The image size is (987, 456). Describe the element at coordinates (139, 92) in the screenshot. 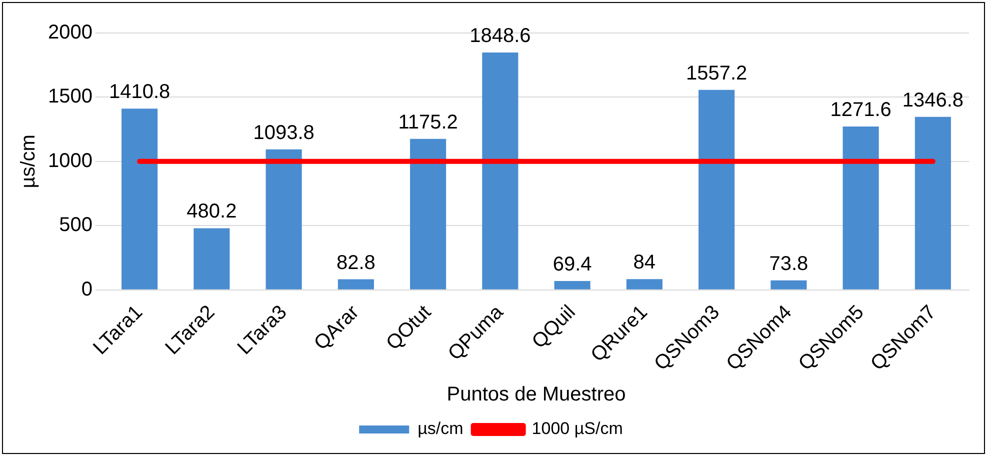

I see `data-label: 1410.8` at that location.